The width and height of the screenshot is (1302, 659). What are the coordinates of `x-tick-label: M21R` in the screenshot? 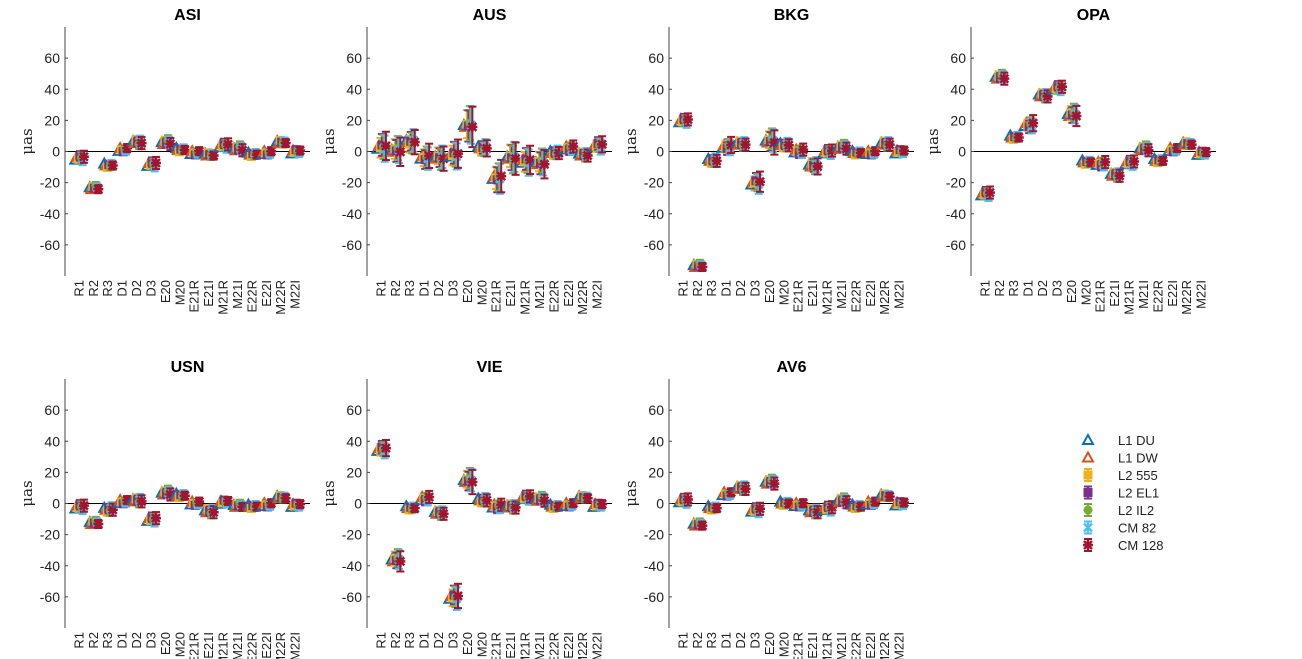 It's located at (223, 645).